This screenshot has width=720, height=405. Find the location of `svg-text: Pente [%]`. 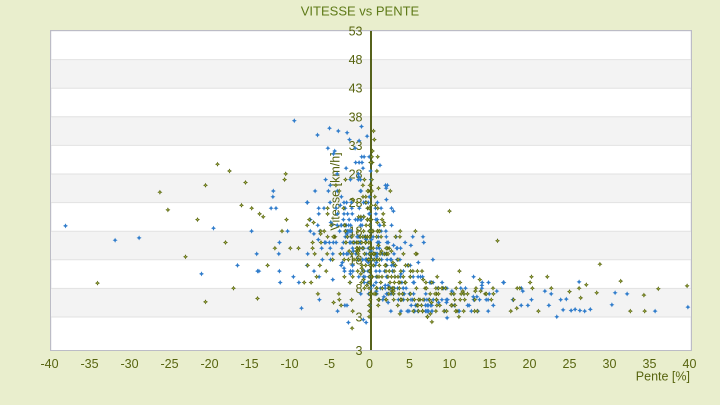

svg-text: Pente [%] is located at coordinates (663, 377).